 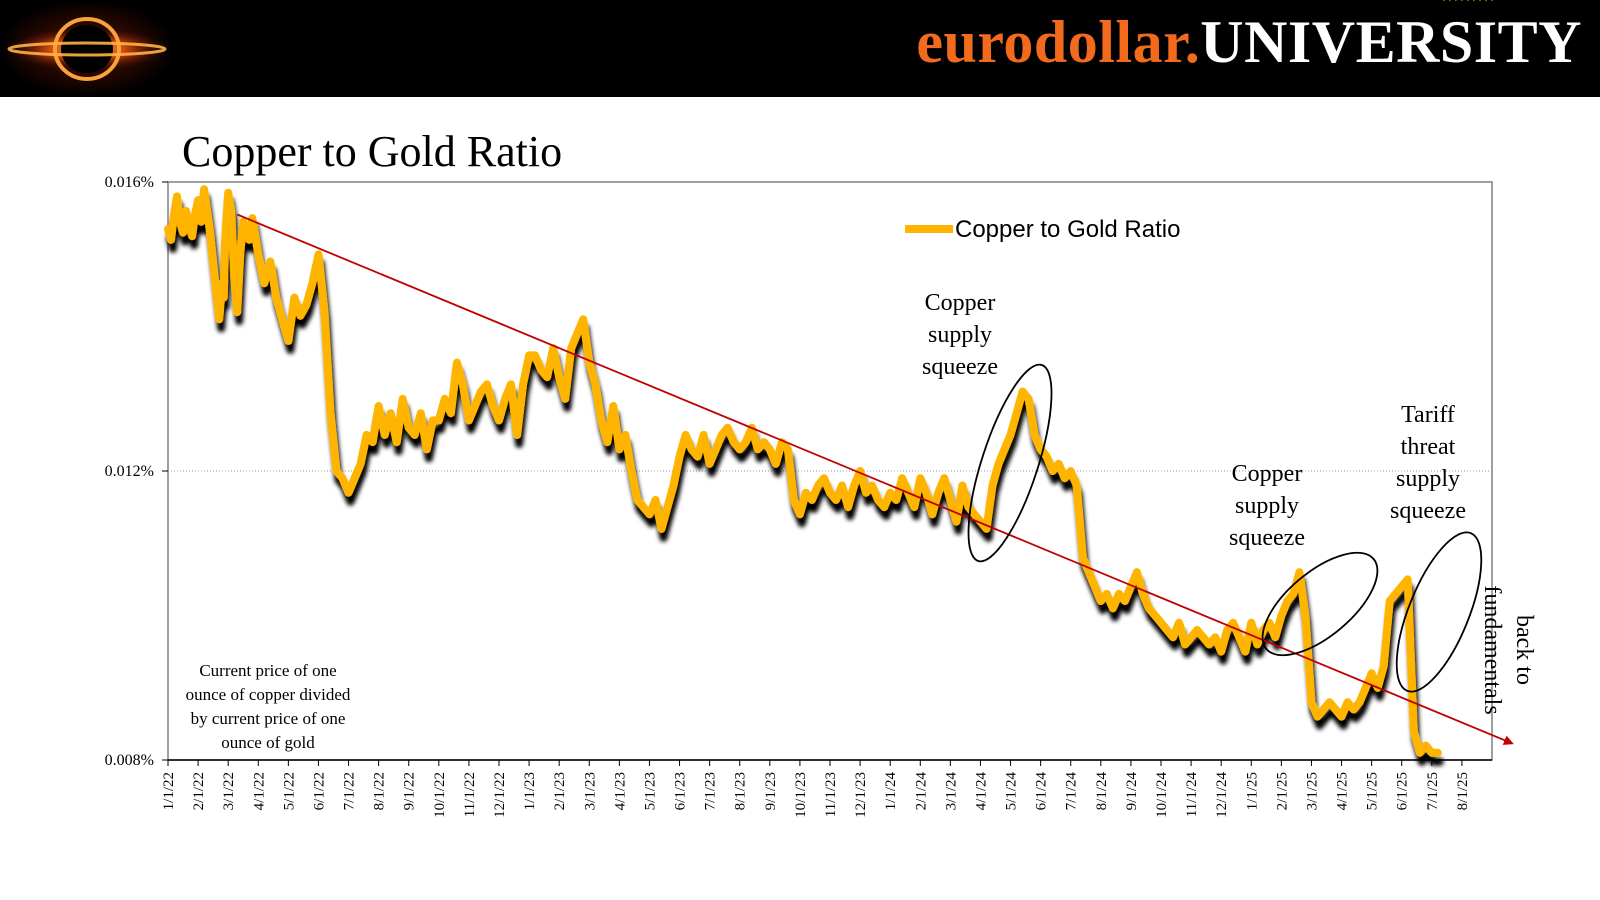 What do you see at coordinates (169, 791) in the screenshot?
I see `x-tick-label-0: 1/1/22` at bounding box center [169, 791].